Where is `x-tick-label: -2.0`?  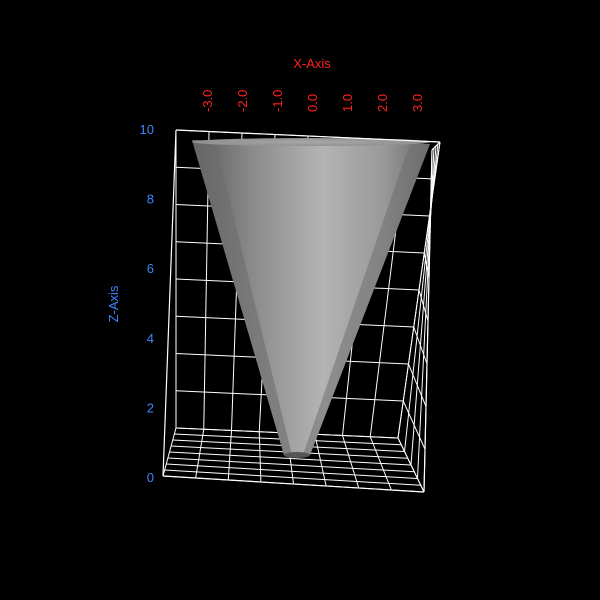 x-tick-label: -2.0 is located at coordinates (242, 101).